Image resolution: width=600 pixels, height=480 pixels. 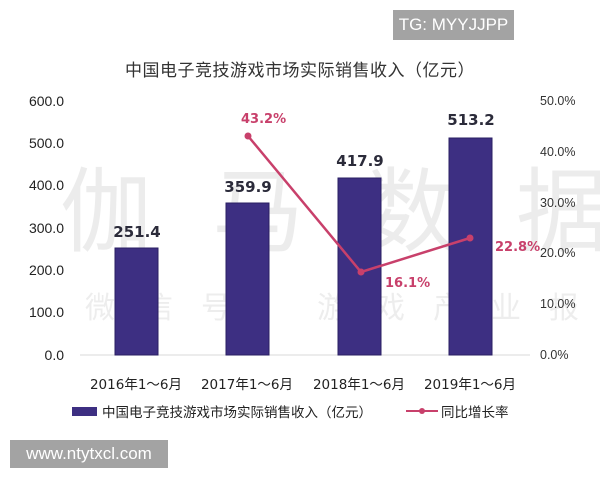 I want to click on legend-line-marker-icon, so click(x=422, y=411).